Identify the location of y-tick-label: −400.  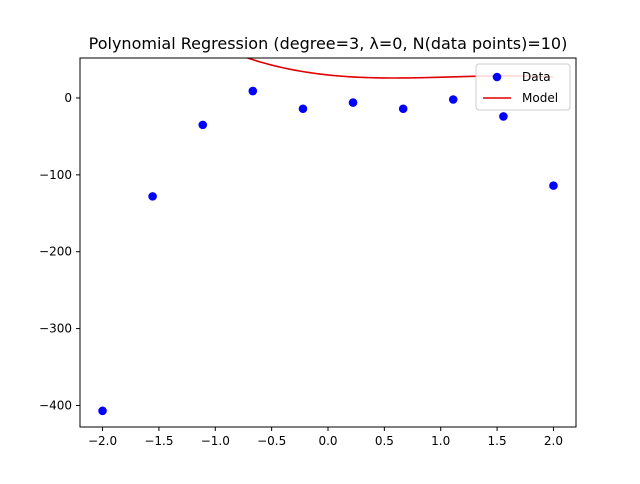
(55, 405).